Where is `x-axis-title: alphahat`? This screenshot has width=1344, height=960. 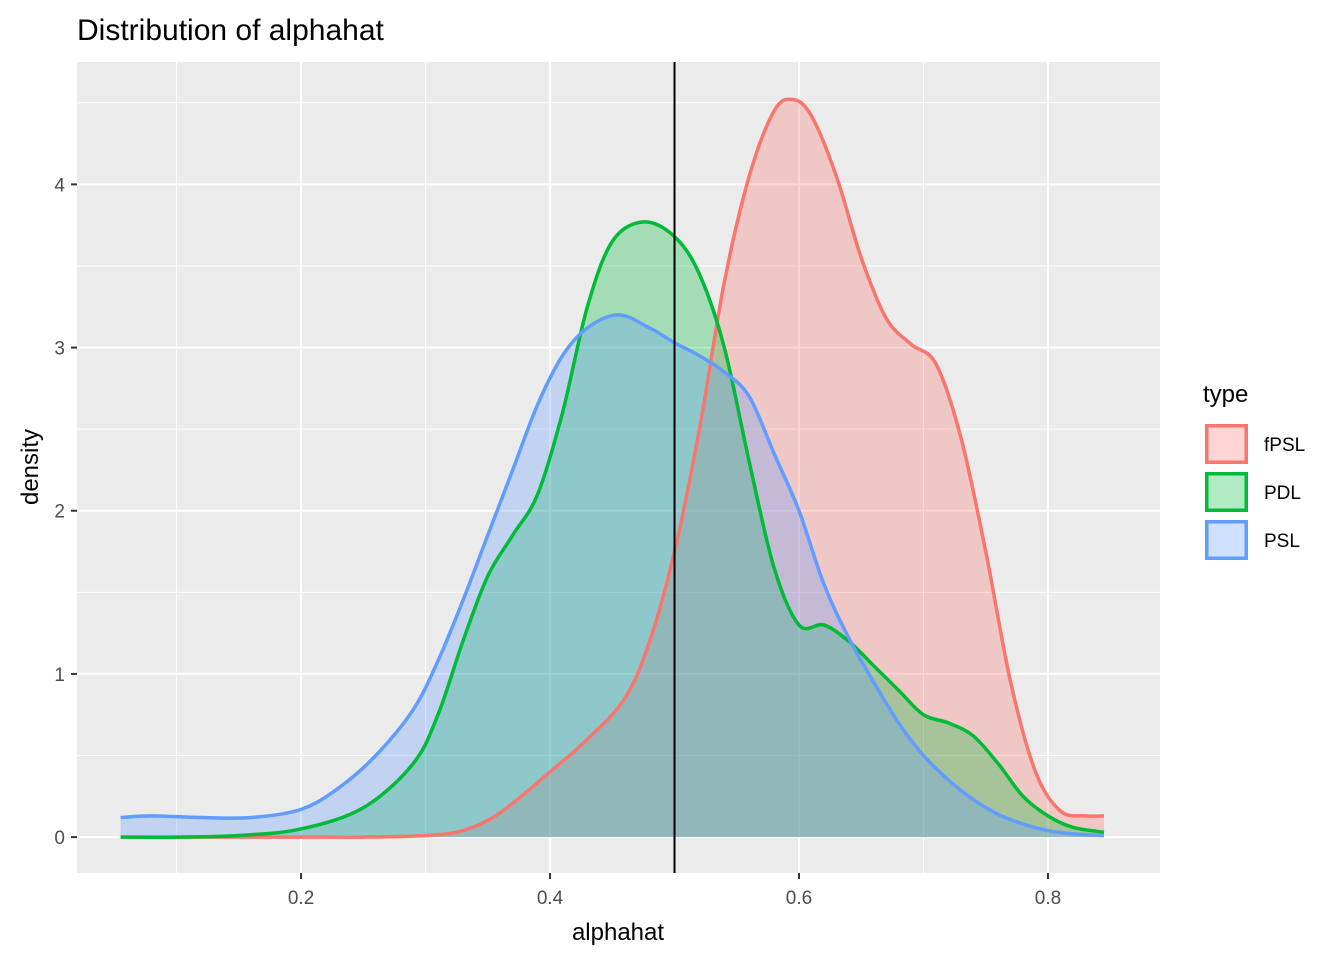 x-axis-title: alphahat is located at coordinates (618, 932).